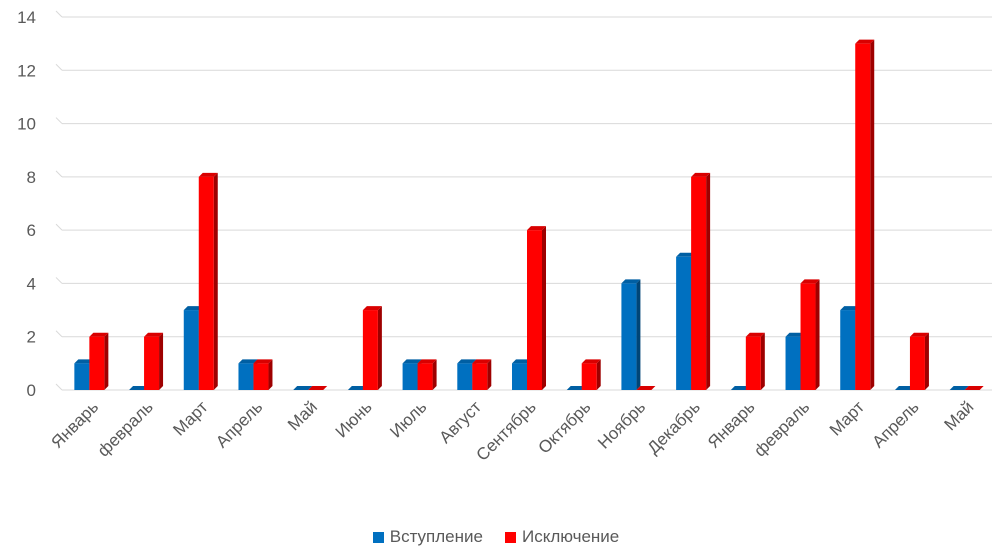  What do you see at coordinates (31, 390) in the screenshot?
I see `y-tick-label-0: 0` at bounding box center [31, 390].